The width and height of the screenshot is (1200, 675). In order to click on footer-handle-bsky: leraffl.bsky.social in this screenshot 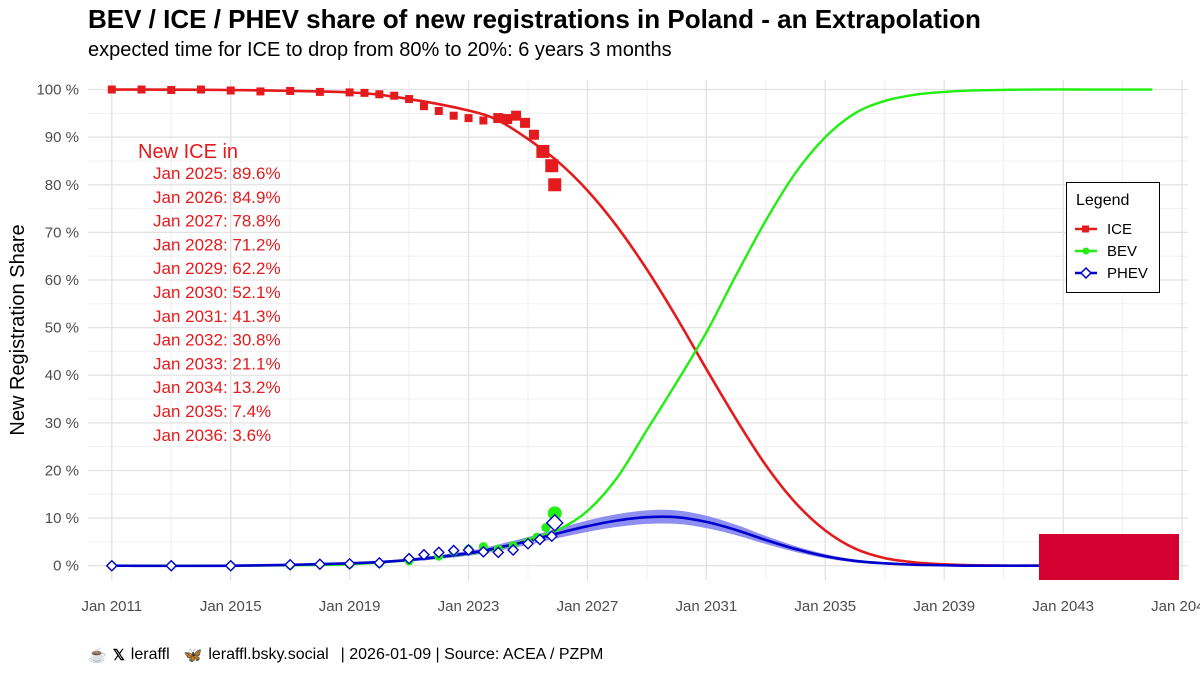, I will do `click(268, 654)`.